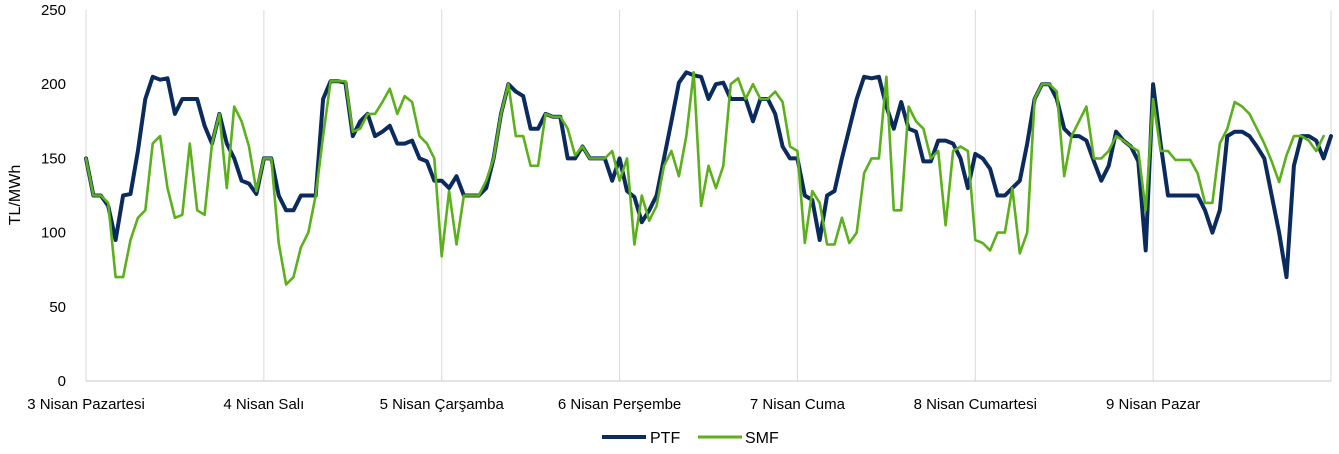  I want to click on legend-label-smf: SMF, so click(762, 438).